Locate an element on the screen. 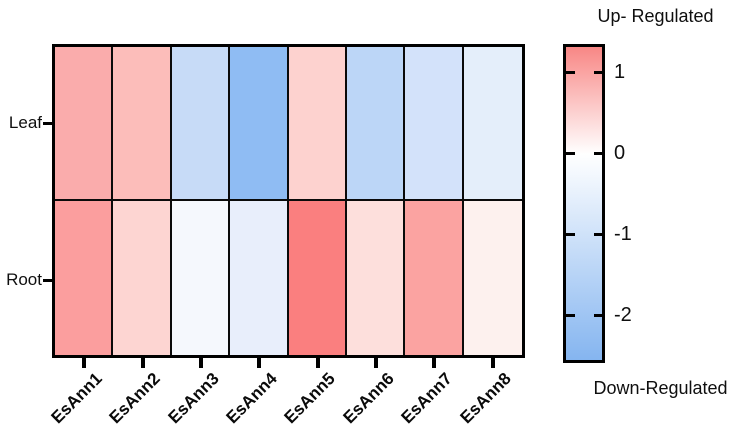 This screenshot has height=442, width=750. column-label-esann8: EsAnn8 is located at coordinates (485, 398).